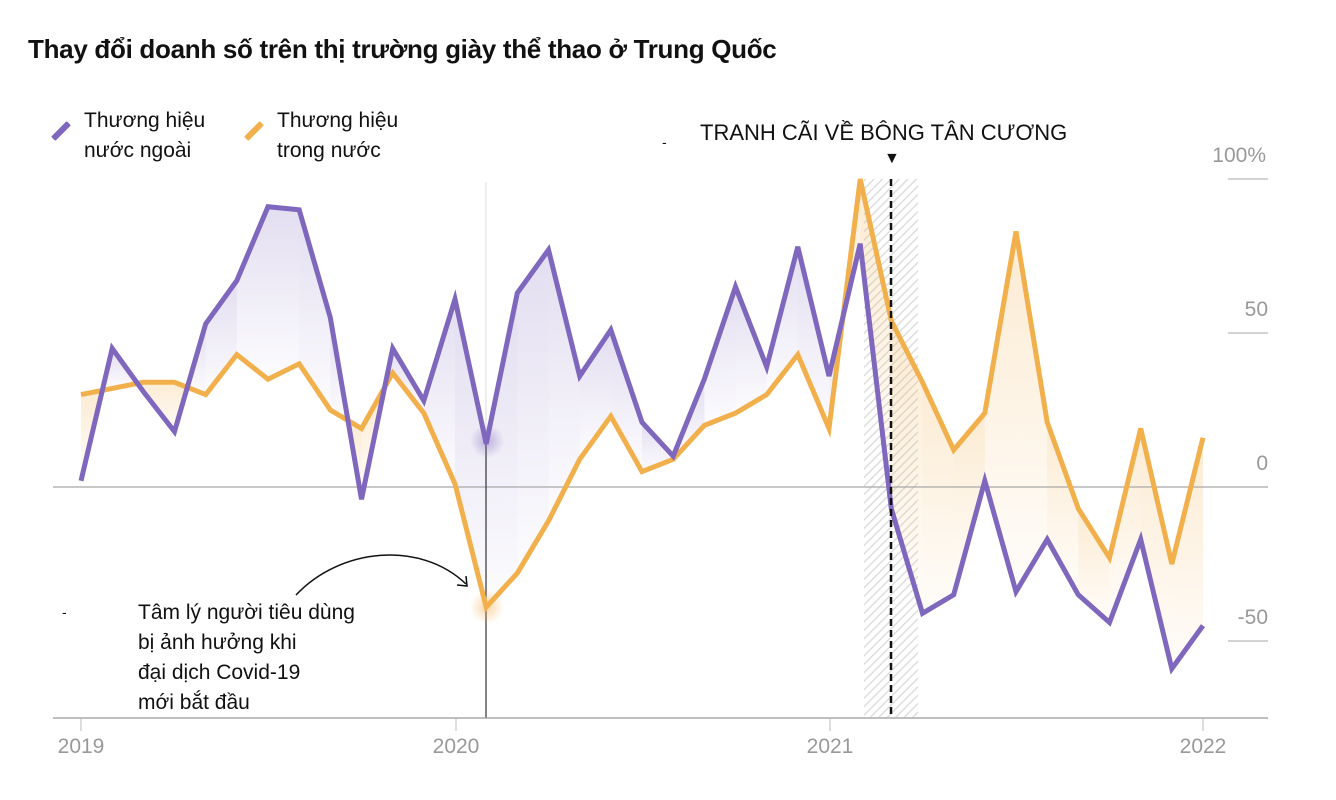 This screenshot has width=1336, height=800. Describe the element at coordinates (338, 120) in the screenshot. I see `legend-domestic-line1: Thương hiệu` at that location.